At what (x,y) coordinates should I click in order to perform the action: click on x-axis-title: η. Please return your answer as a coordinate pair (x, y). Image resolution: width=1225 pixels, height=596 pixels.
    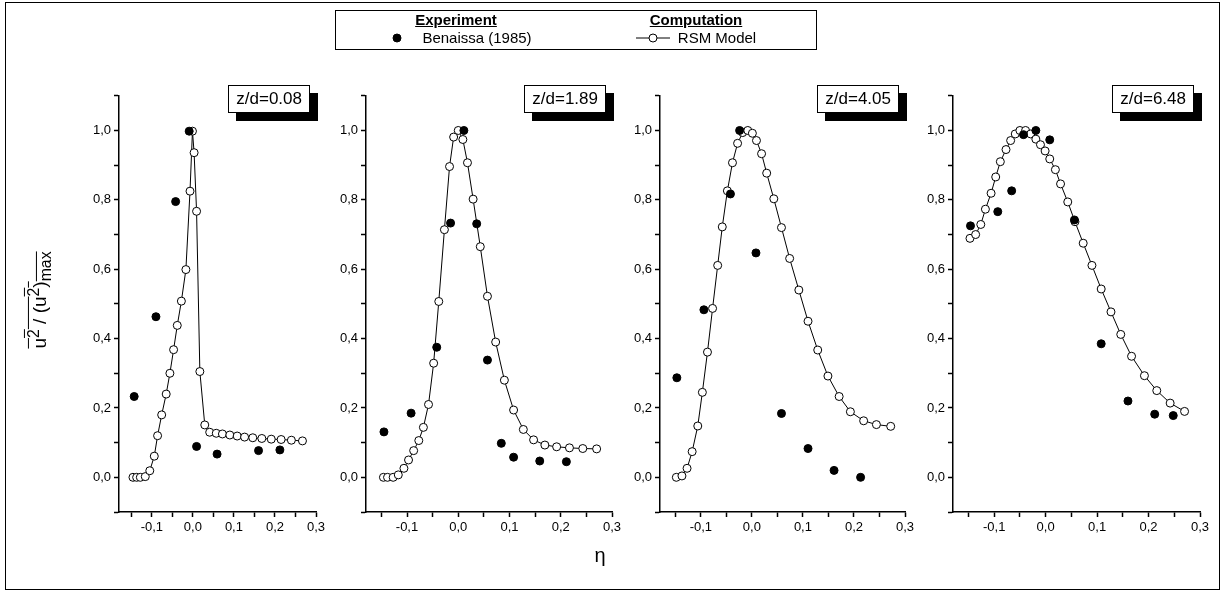
    Looking at the image, I should click on (600, 555).